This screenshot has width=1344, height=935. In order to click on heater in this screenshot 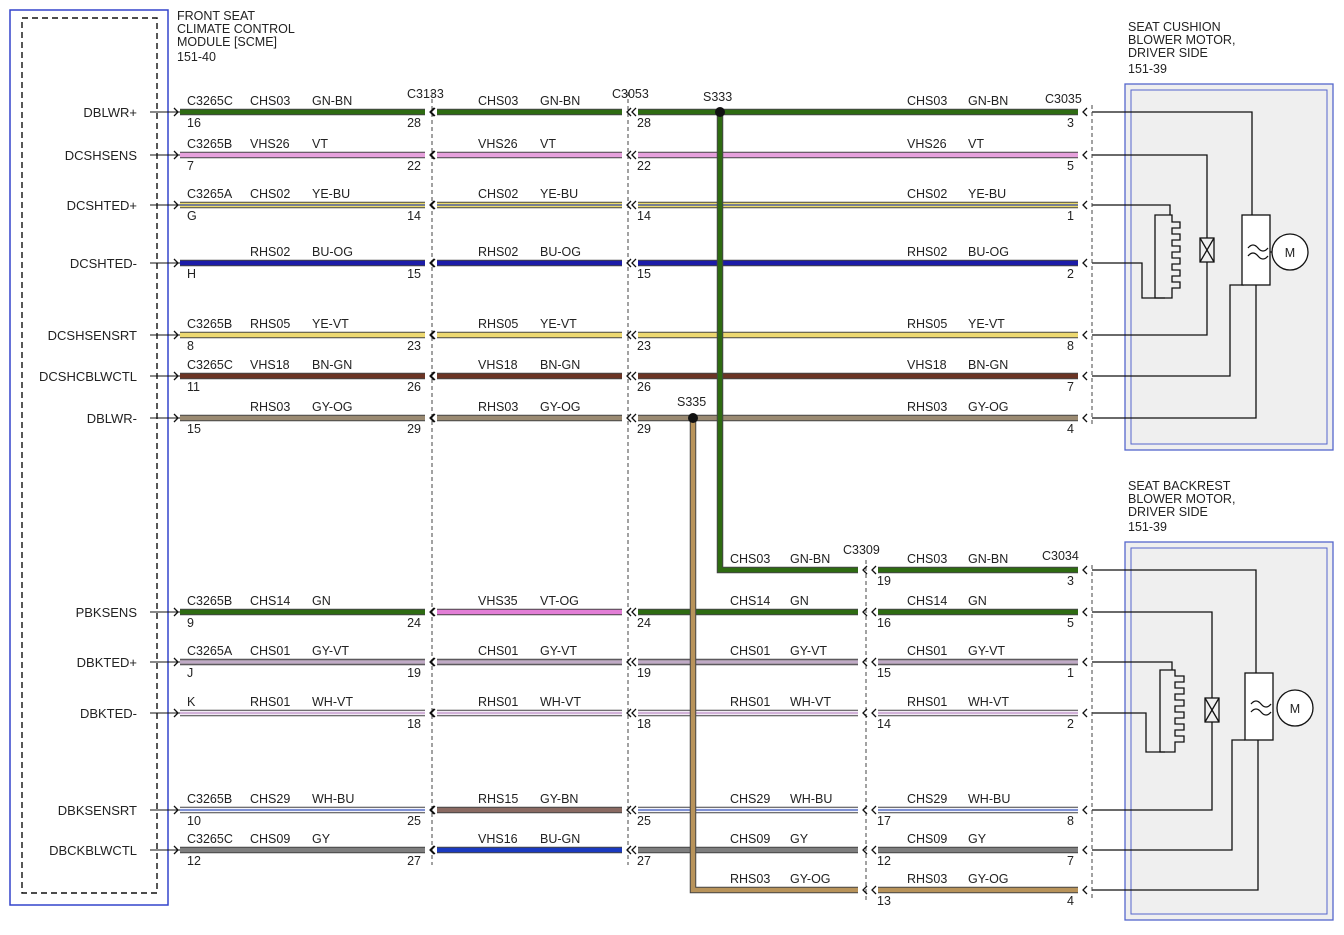, I will do `click(1172, 711)`.